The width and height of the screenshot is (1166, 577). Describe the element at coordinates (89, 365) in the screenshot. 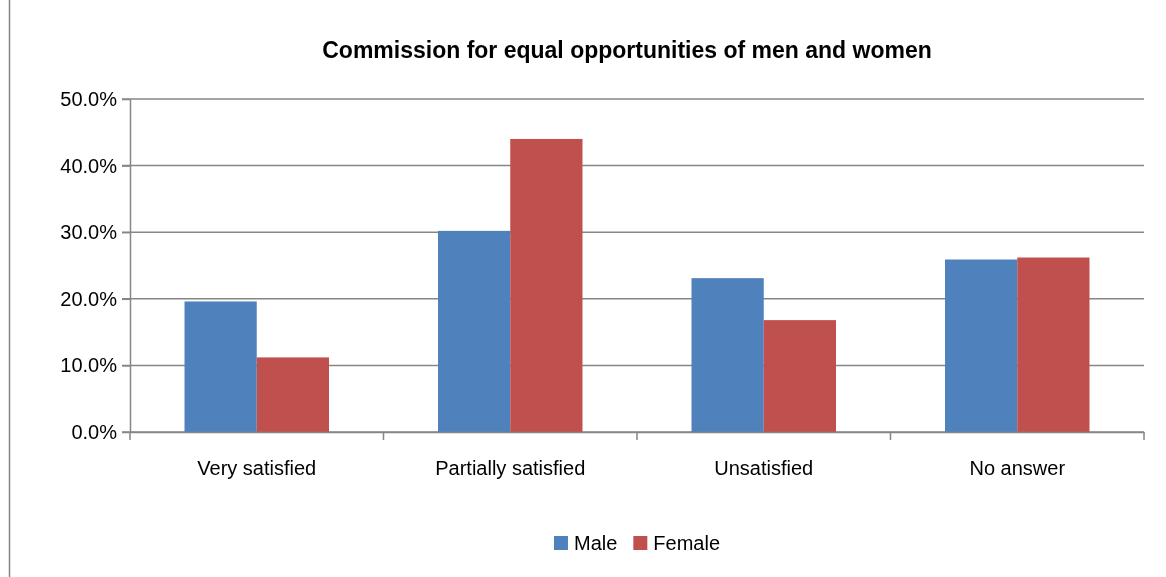

I see `y-tick-label: 10.0%` at that location.